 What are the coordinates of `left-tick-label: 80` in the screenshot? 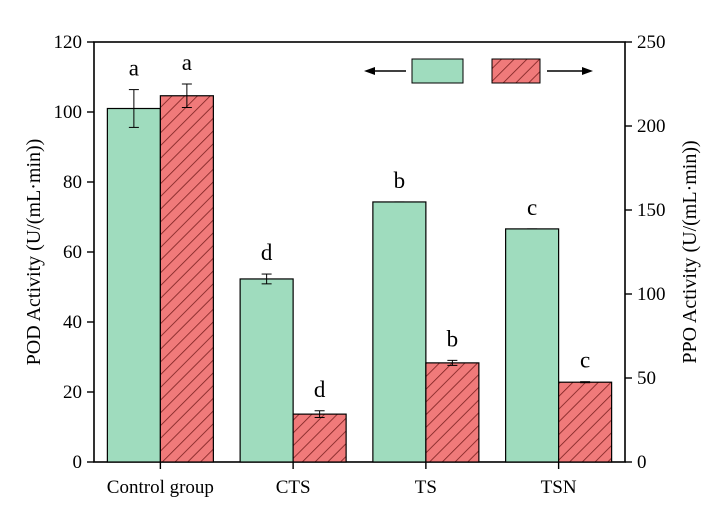 It's located at (72, 182).